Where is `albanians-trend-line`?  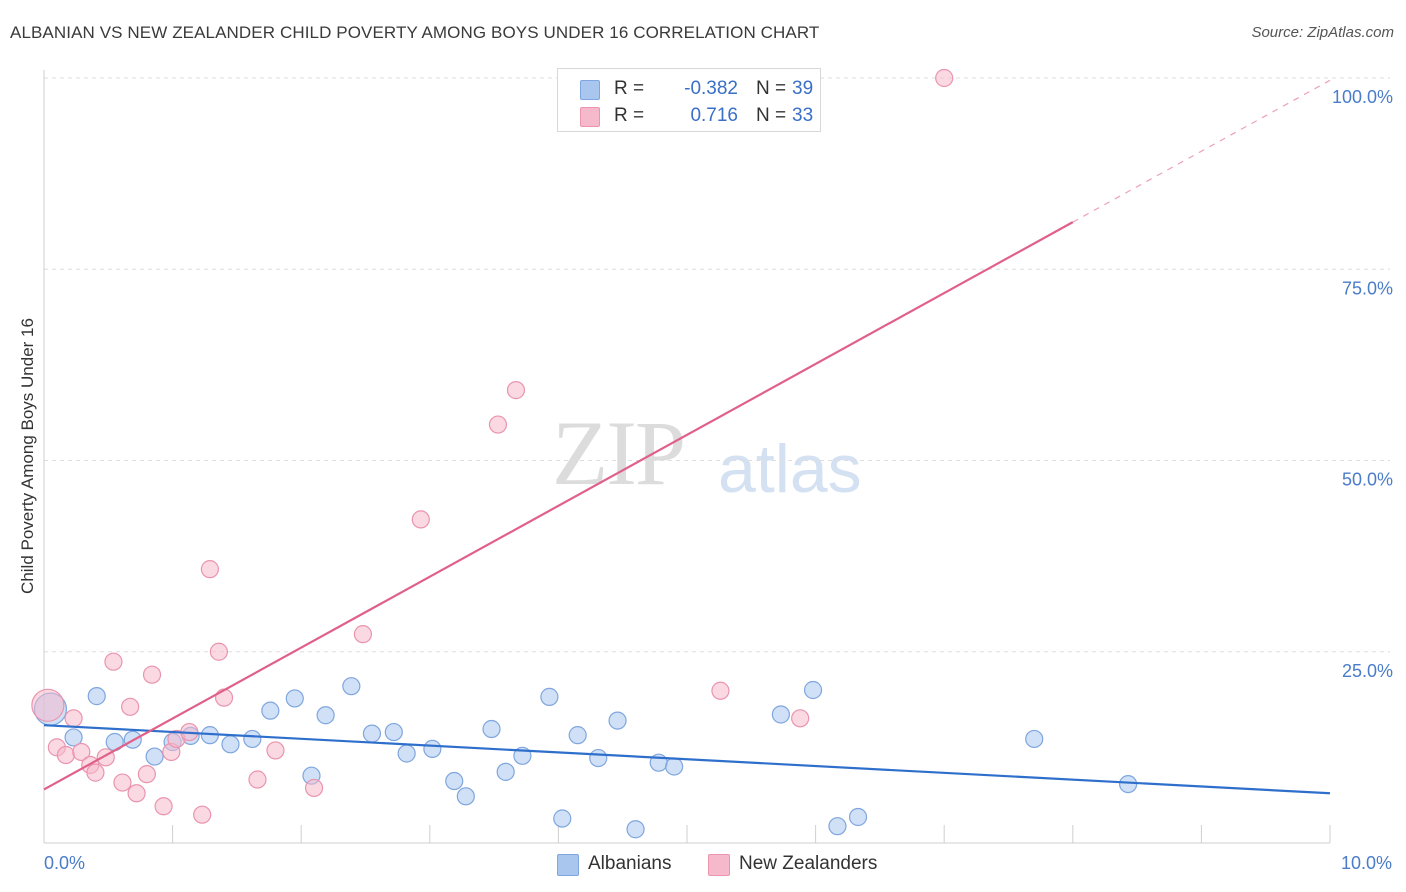
albanians-trend-line is located at coordinates (687, 759).